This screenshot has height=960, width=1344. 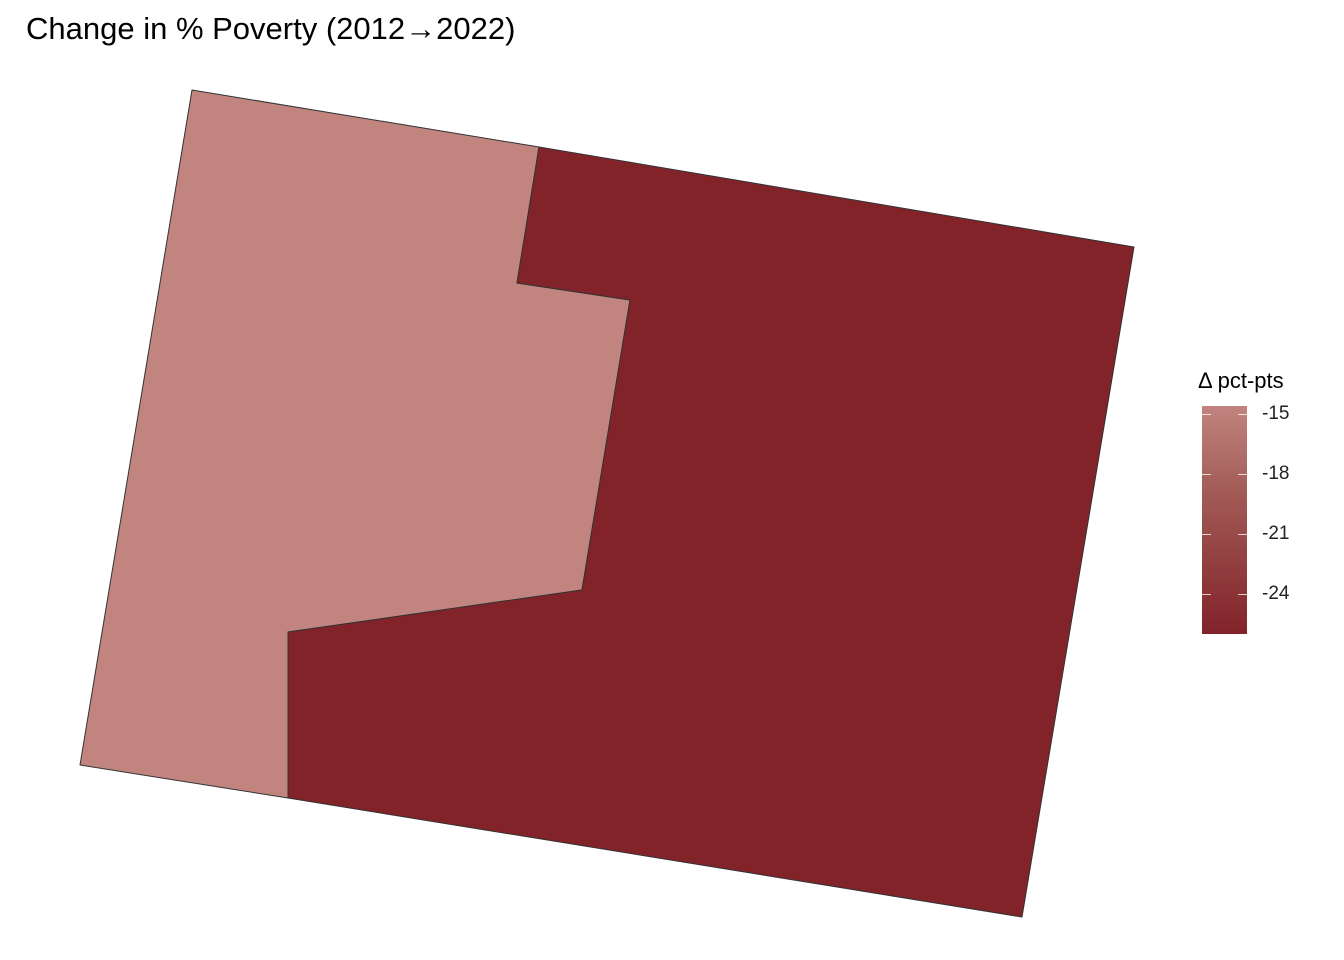 What do you see at coordinates (1276, 413) in the screenshot?
I see `legend-tick-label: -15` at bounding box center [1276, 413].